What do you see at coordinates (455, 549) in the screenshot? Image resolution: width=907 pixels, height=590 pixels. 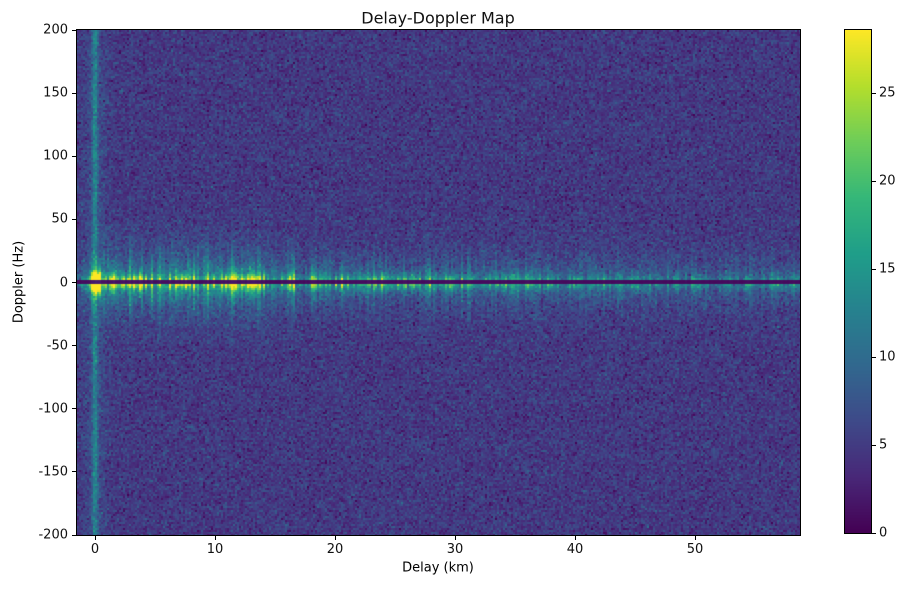 I see `x-tick-label: 30` at bounding box center [455, 549].